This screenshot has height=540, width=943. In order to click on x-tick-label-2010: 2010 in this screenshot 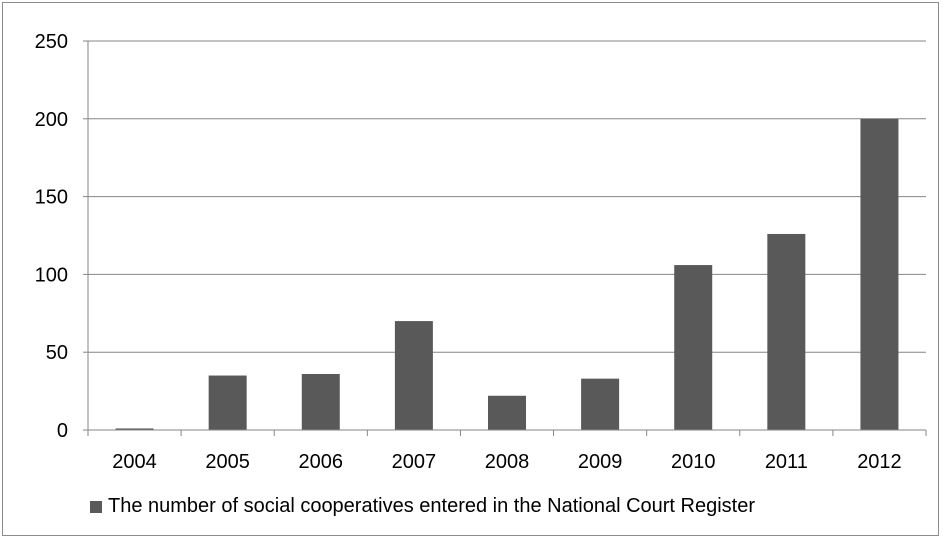, I will do `click(693, 462)`.